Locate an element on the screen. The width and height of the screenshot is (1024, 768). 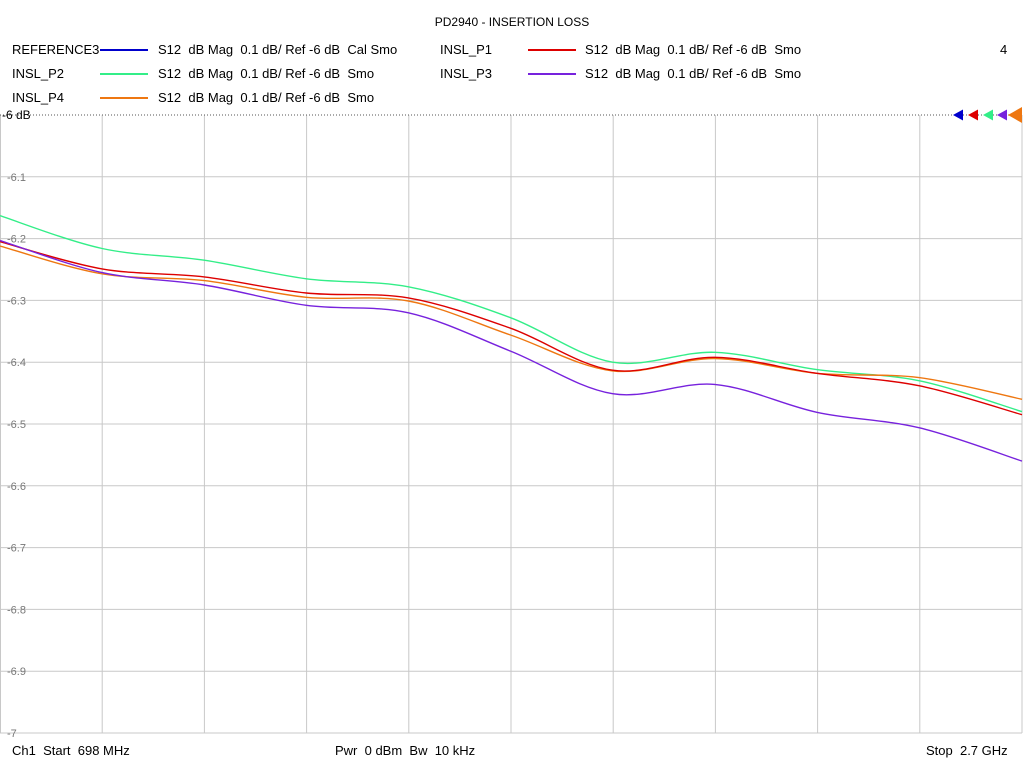
footer-stop: Stop 2.7 GHz is located at coordinates (967, 750).